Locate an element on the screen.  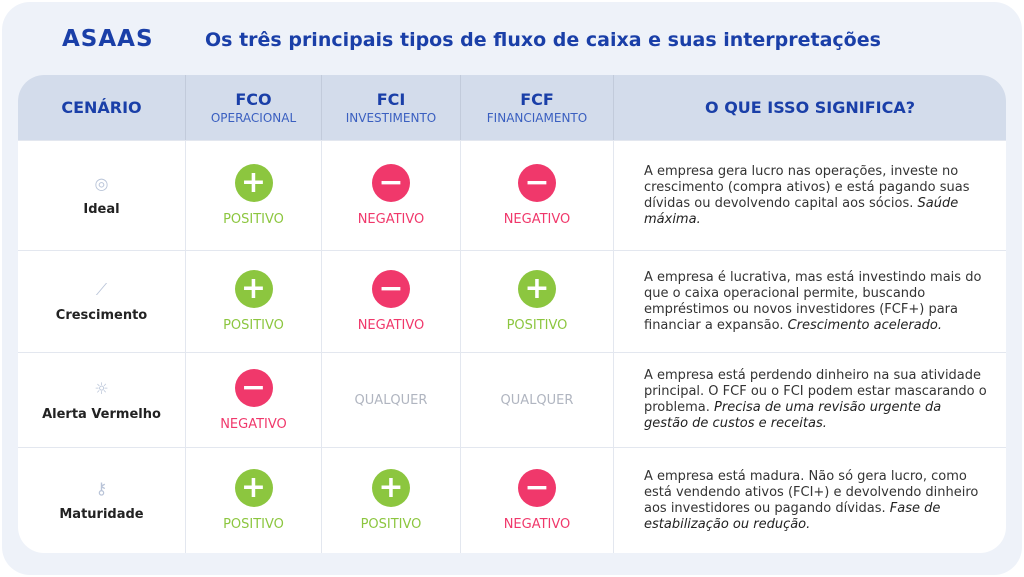
header-fci: FCI INVESTIMENTO is located at coordinates (391, 107).